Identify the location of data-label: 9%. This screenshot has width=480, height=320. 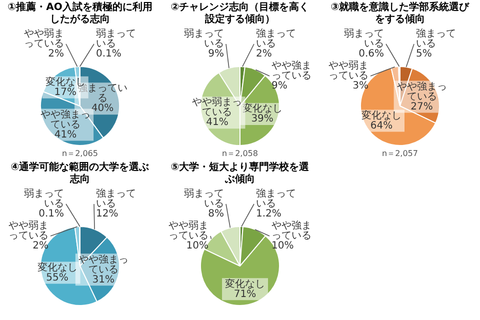
(216, 54).